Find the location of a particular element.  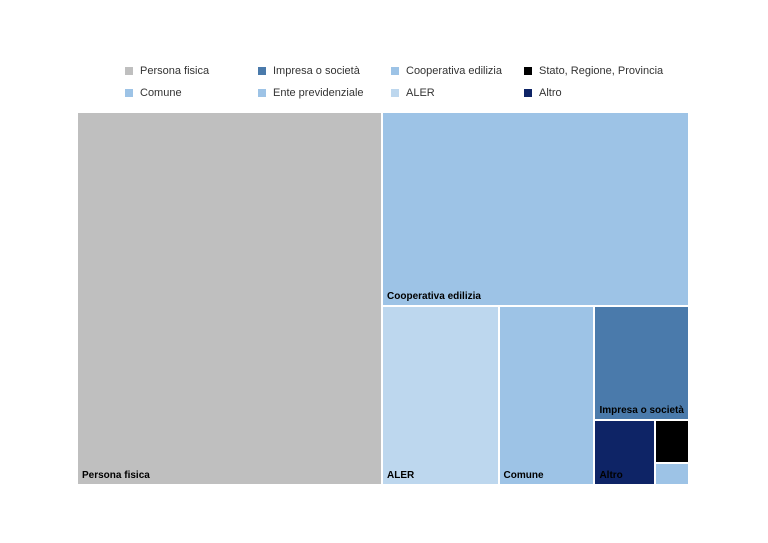

tile-label: Comune is located at coordinates (523, 475).